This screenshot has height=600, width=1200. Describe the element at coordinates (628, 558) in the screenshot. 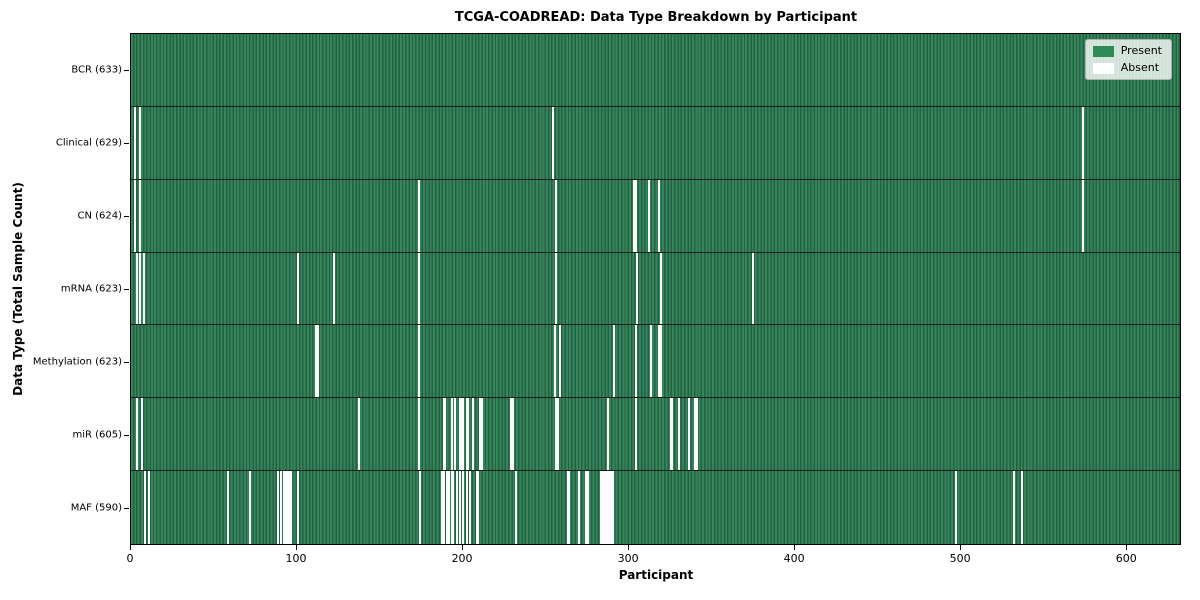

I see `xtick-label-300: 300` at that location.